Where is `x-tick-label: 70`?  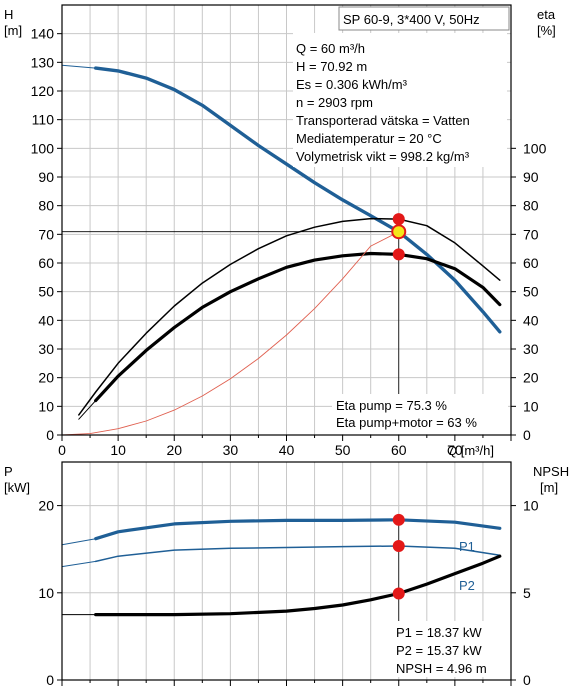 x-tick-label: 70 is located at coordinates (455, 450).